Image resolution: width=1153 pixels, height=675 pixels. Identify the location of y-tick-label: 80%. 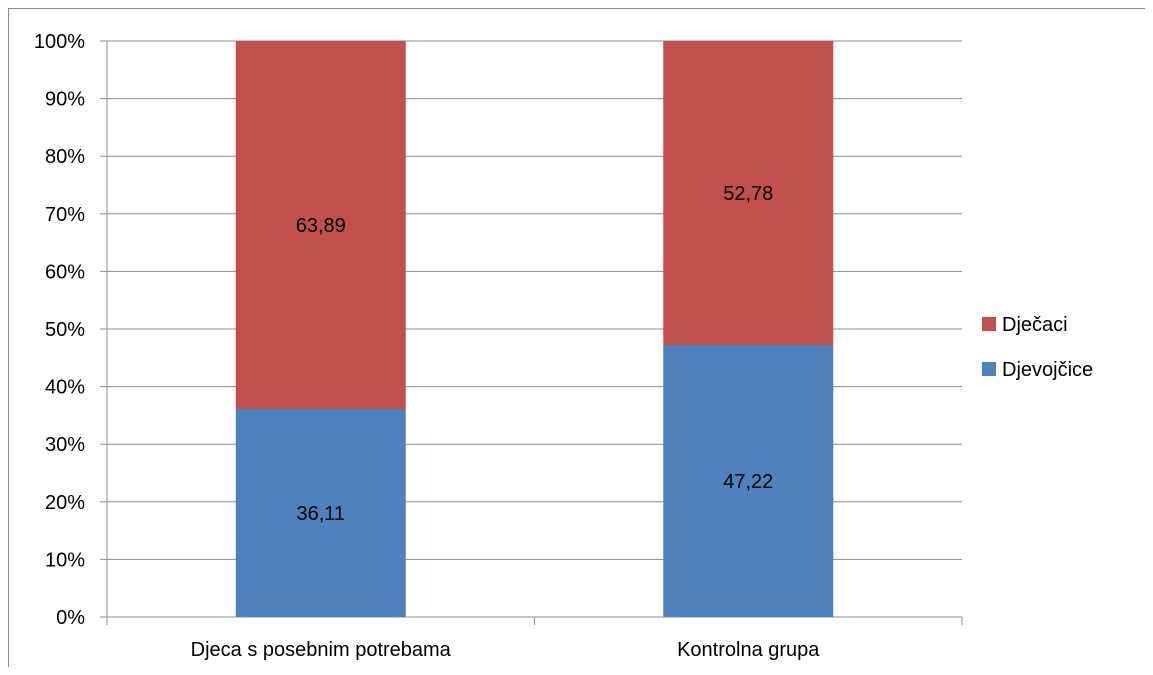
(65, 157).